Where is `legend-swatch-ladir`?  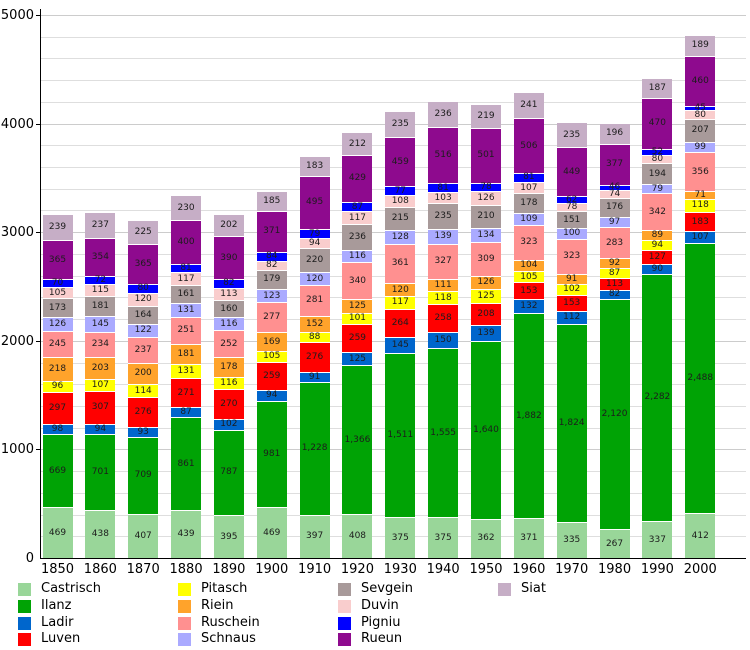
legend-swatch-ladir is located at coordinates (24, 623).